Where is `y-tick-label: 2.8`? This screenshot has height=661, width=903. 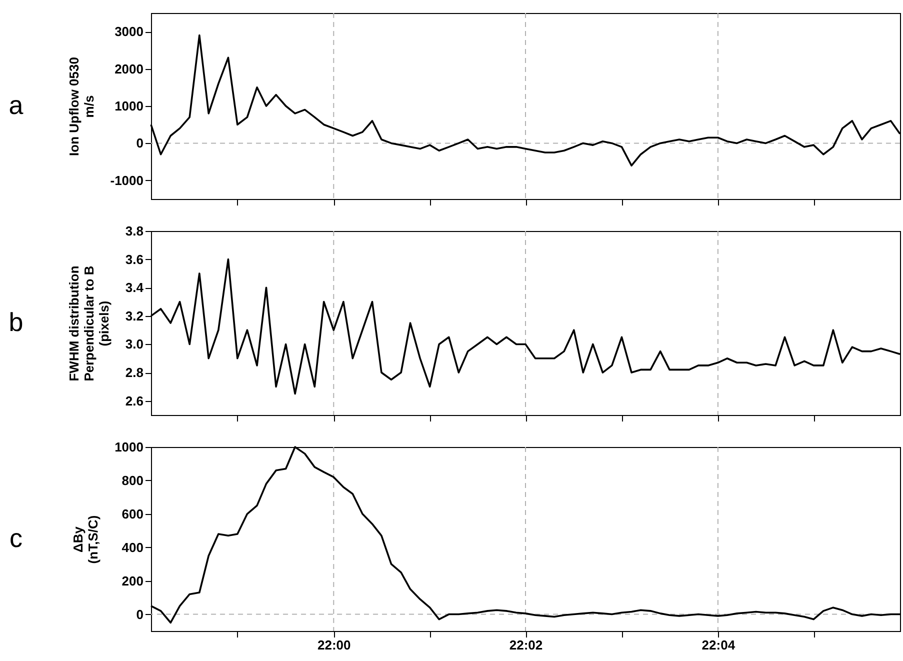 y-tick-label: 2.8 is located at coordinates (134, 372).